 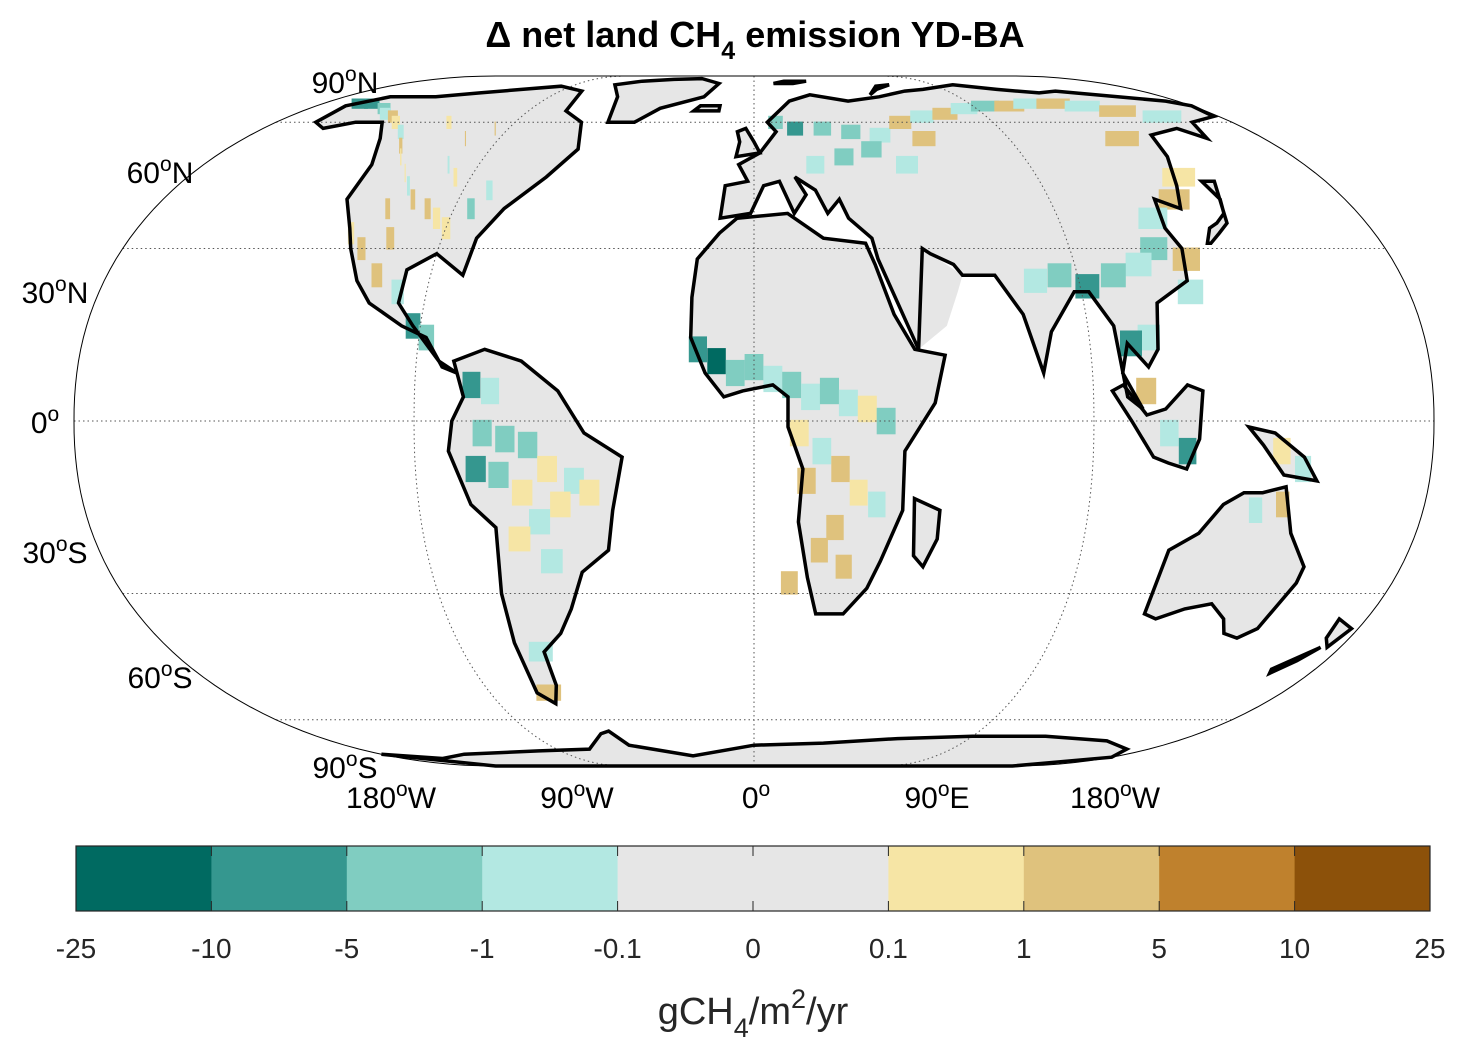 What do you see at coordinates (790, 82) in the screenshot?
I see `coastline-svalbard` at bounding box center [790, 82].